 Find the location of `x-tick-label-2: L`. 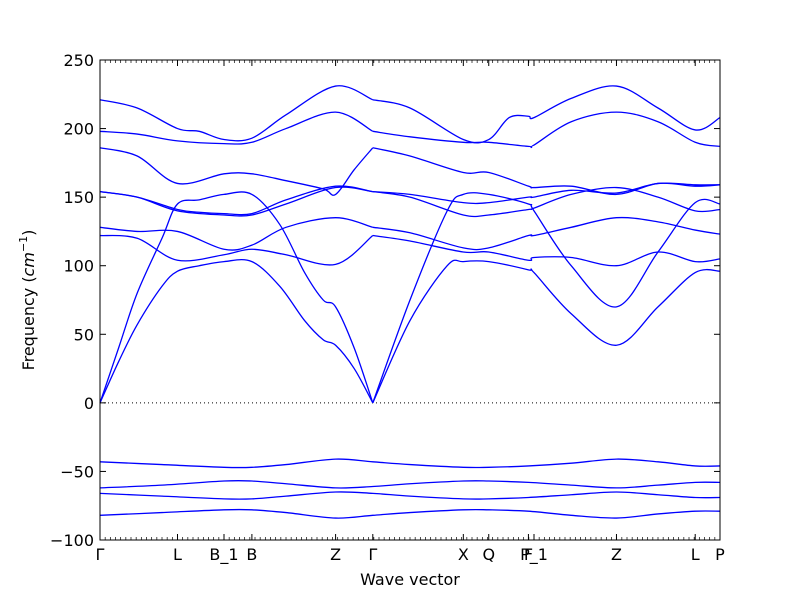

x-tick-label-2: L is located at coordinates (177, 554).